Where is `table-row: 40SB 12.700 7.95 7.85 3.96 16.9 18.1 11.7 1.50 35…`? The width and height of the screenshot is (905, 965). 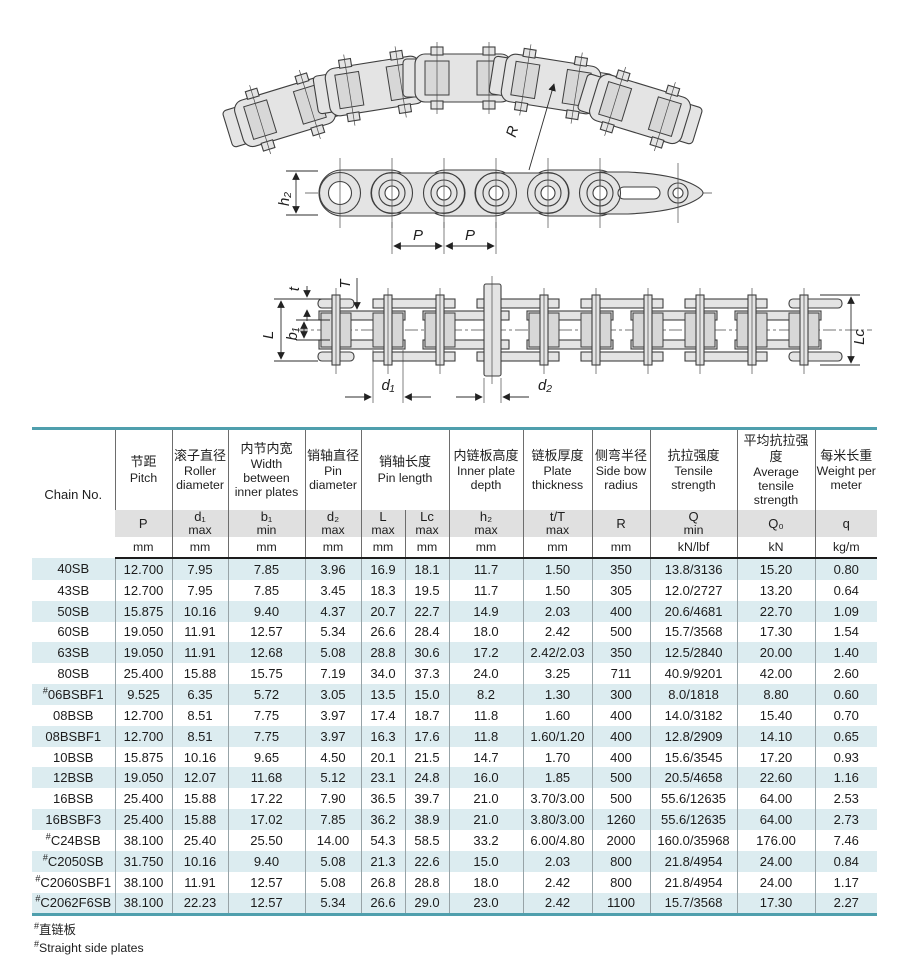
table-row: 40SB 12.700 7.95 7.85 3.96 16.9 18.1 11.7 1.50 35… is located at coordinates (455, 569).